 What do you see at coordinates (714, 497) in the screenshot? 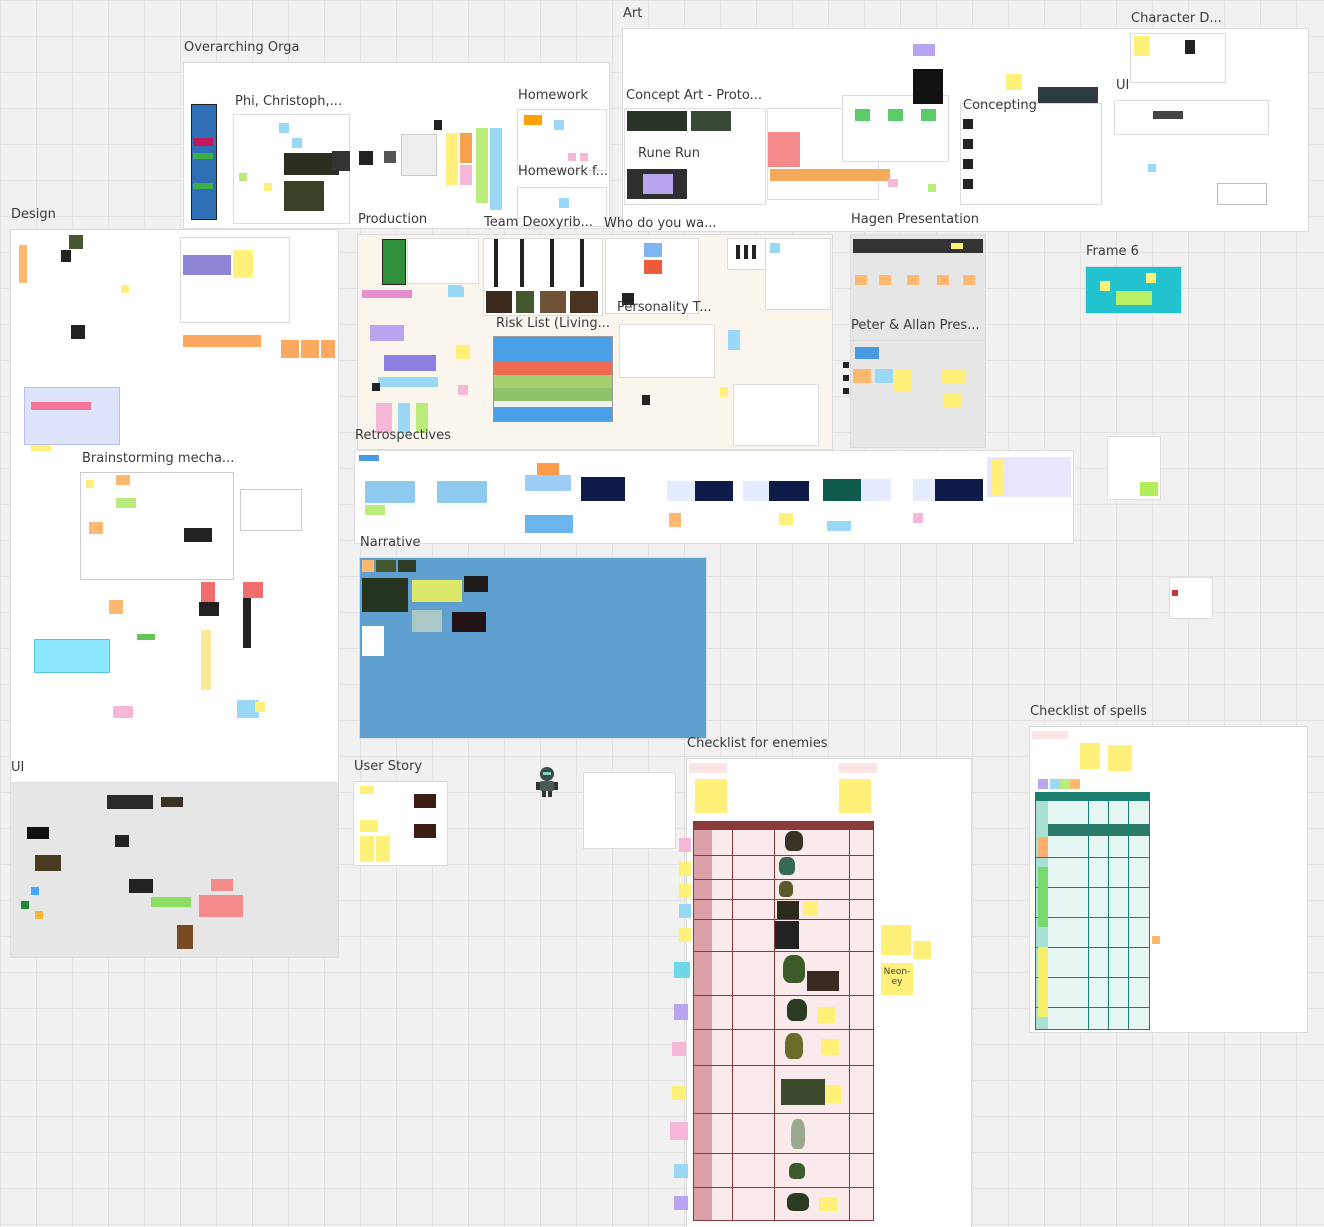
I see `frame-retrospectives` at bounding box center [714, 497].